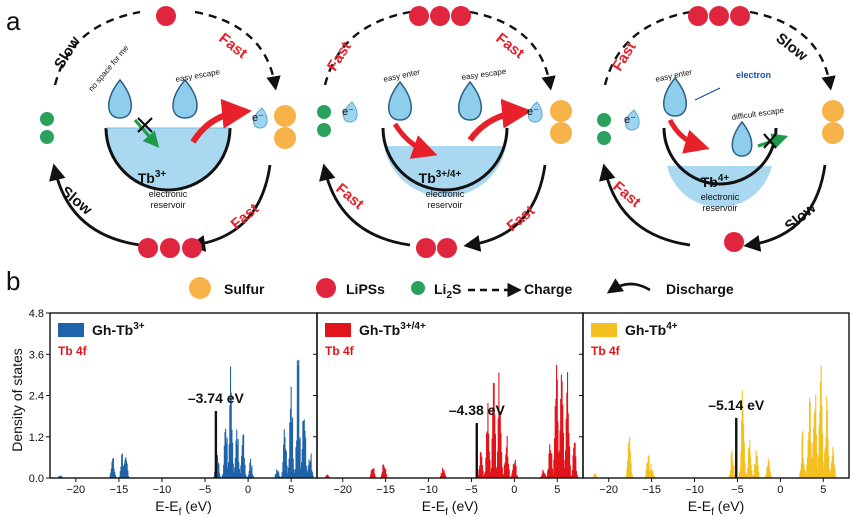 This screenshot has height=517, width=854. I want to click on reservoir-fill, so click(168, 159).